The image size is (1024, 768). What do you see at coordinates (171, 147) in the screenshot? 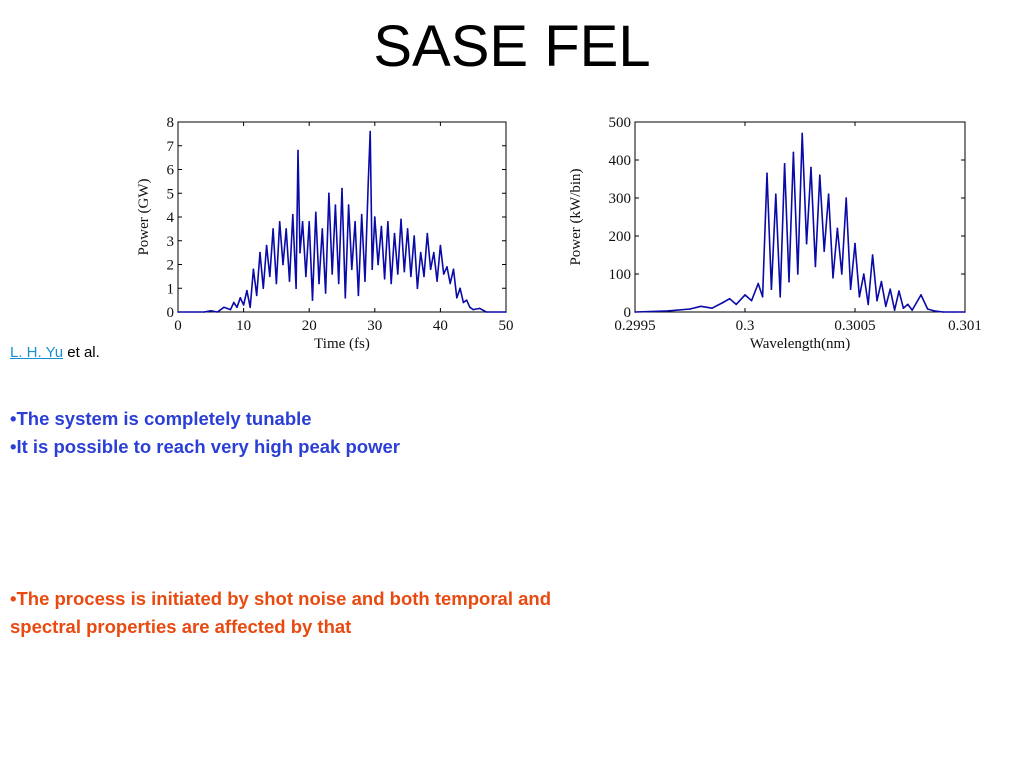
I see `y-tick-label: 7` at bounding box center [171, 147].